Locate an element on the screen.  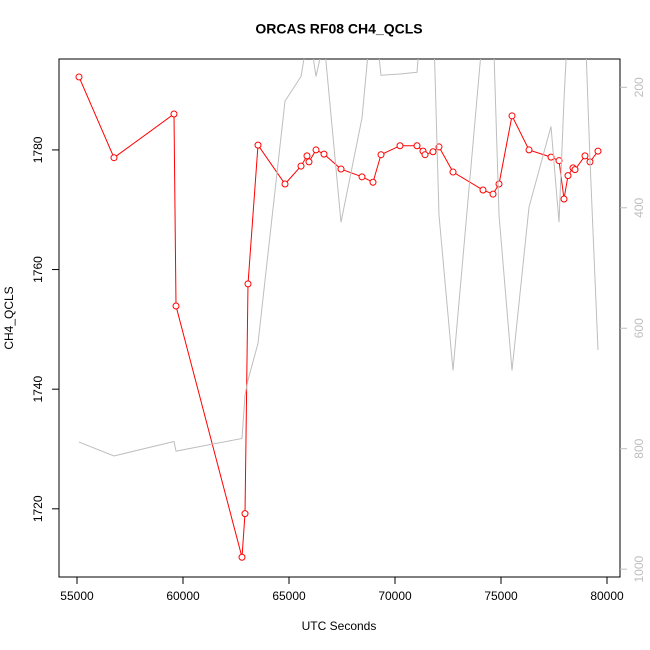
x-tick-label: 70000 is located at coordinates (395, 596).